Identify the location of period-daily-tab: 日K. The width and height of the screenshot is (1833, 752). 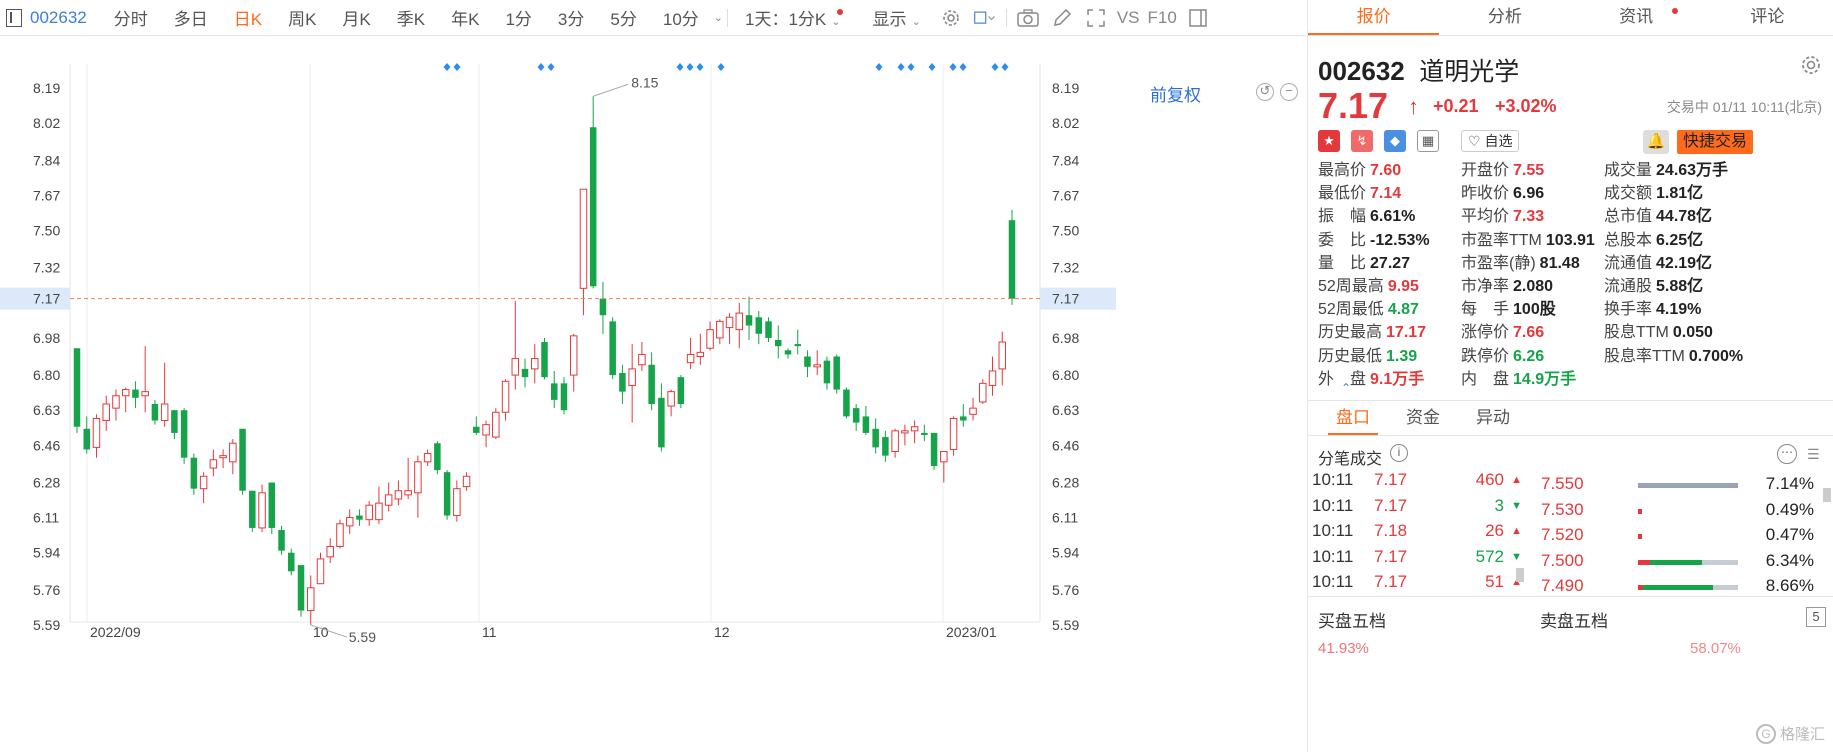
(248, 19).